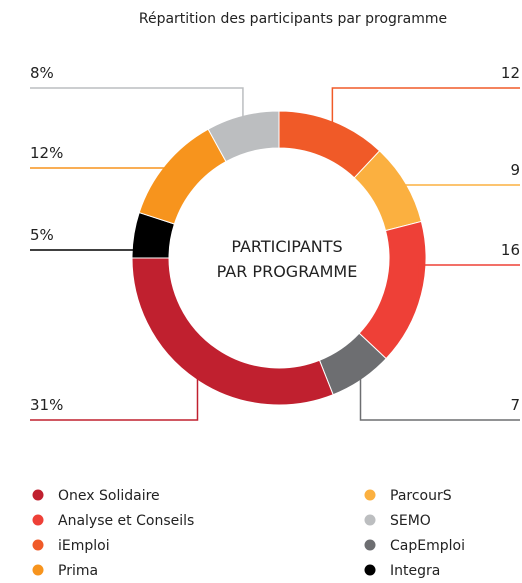 The height and width of the screenshot is (583, 522). What do you see at coordinates (515, 405) in the screenshot?
I see `value-label: 7` at bounding box center [515, 405].